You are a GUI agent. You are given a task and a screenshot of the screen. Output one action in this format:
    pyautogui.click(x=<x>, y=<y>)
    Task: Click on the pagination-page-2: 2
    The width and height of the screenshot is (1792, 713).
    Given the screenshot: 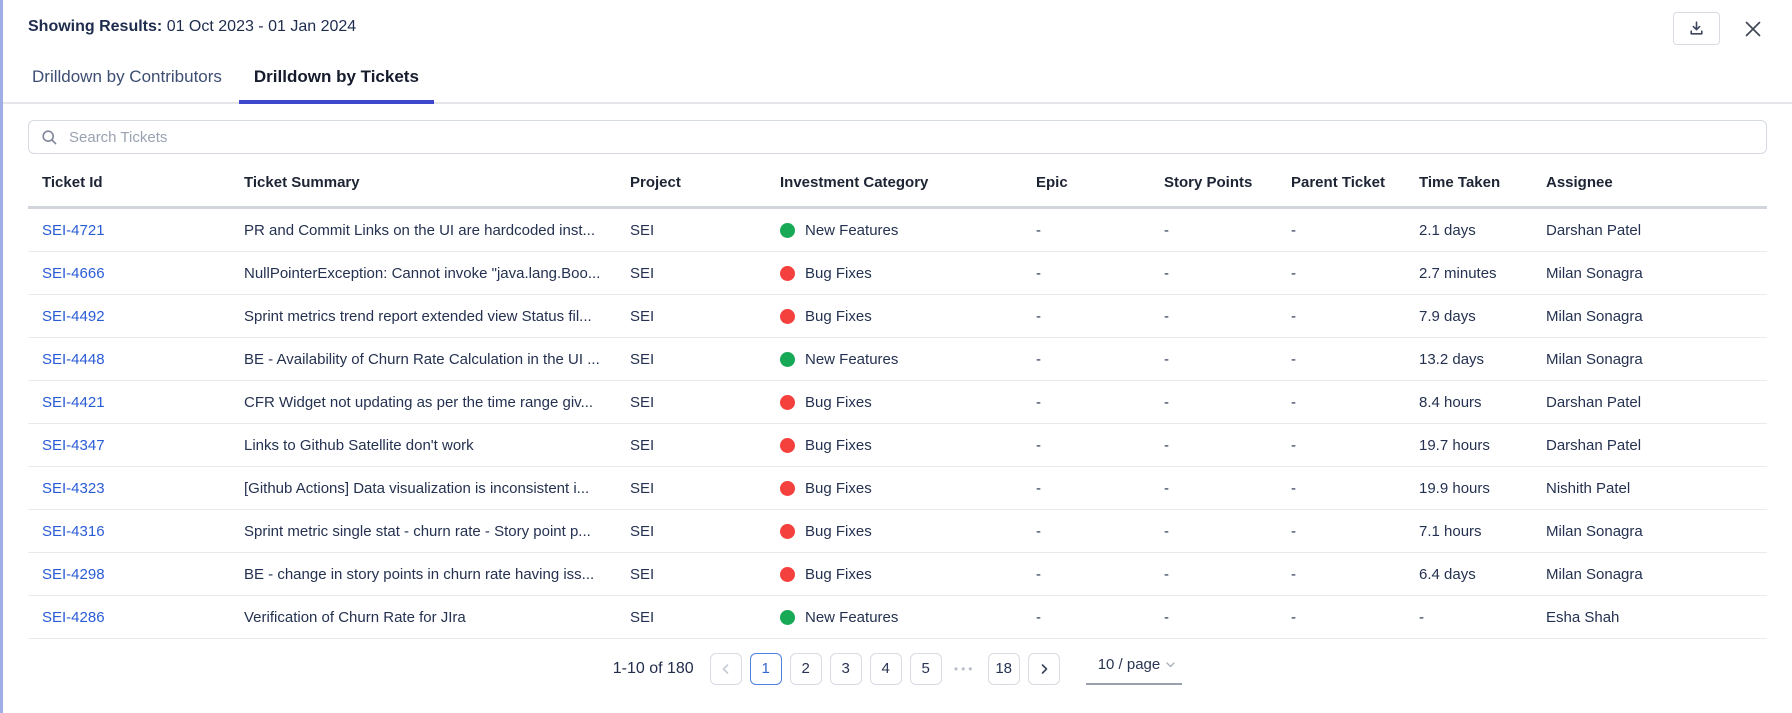 What is the action you would take?
    pyautogui.click(x=805, y=668)
    